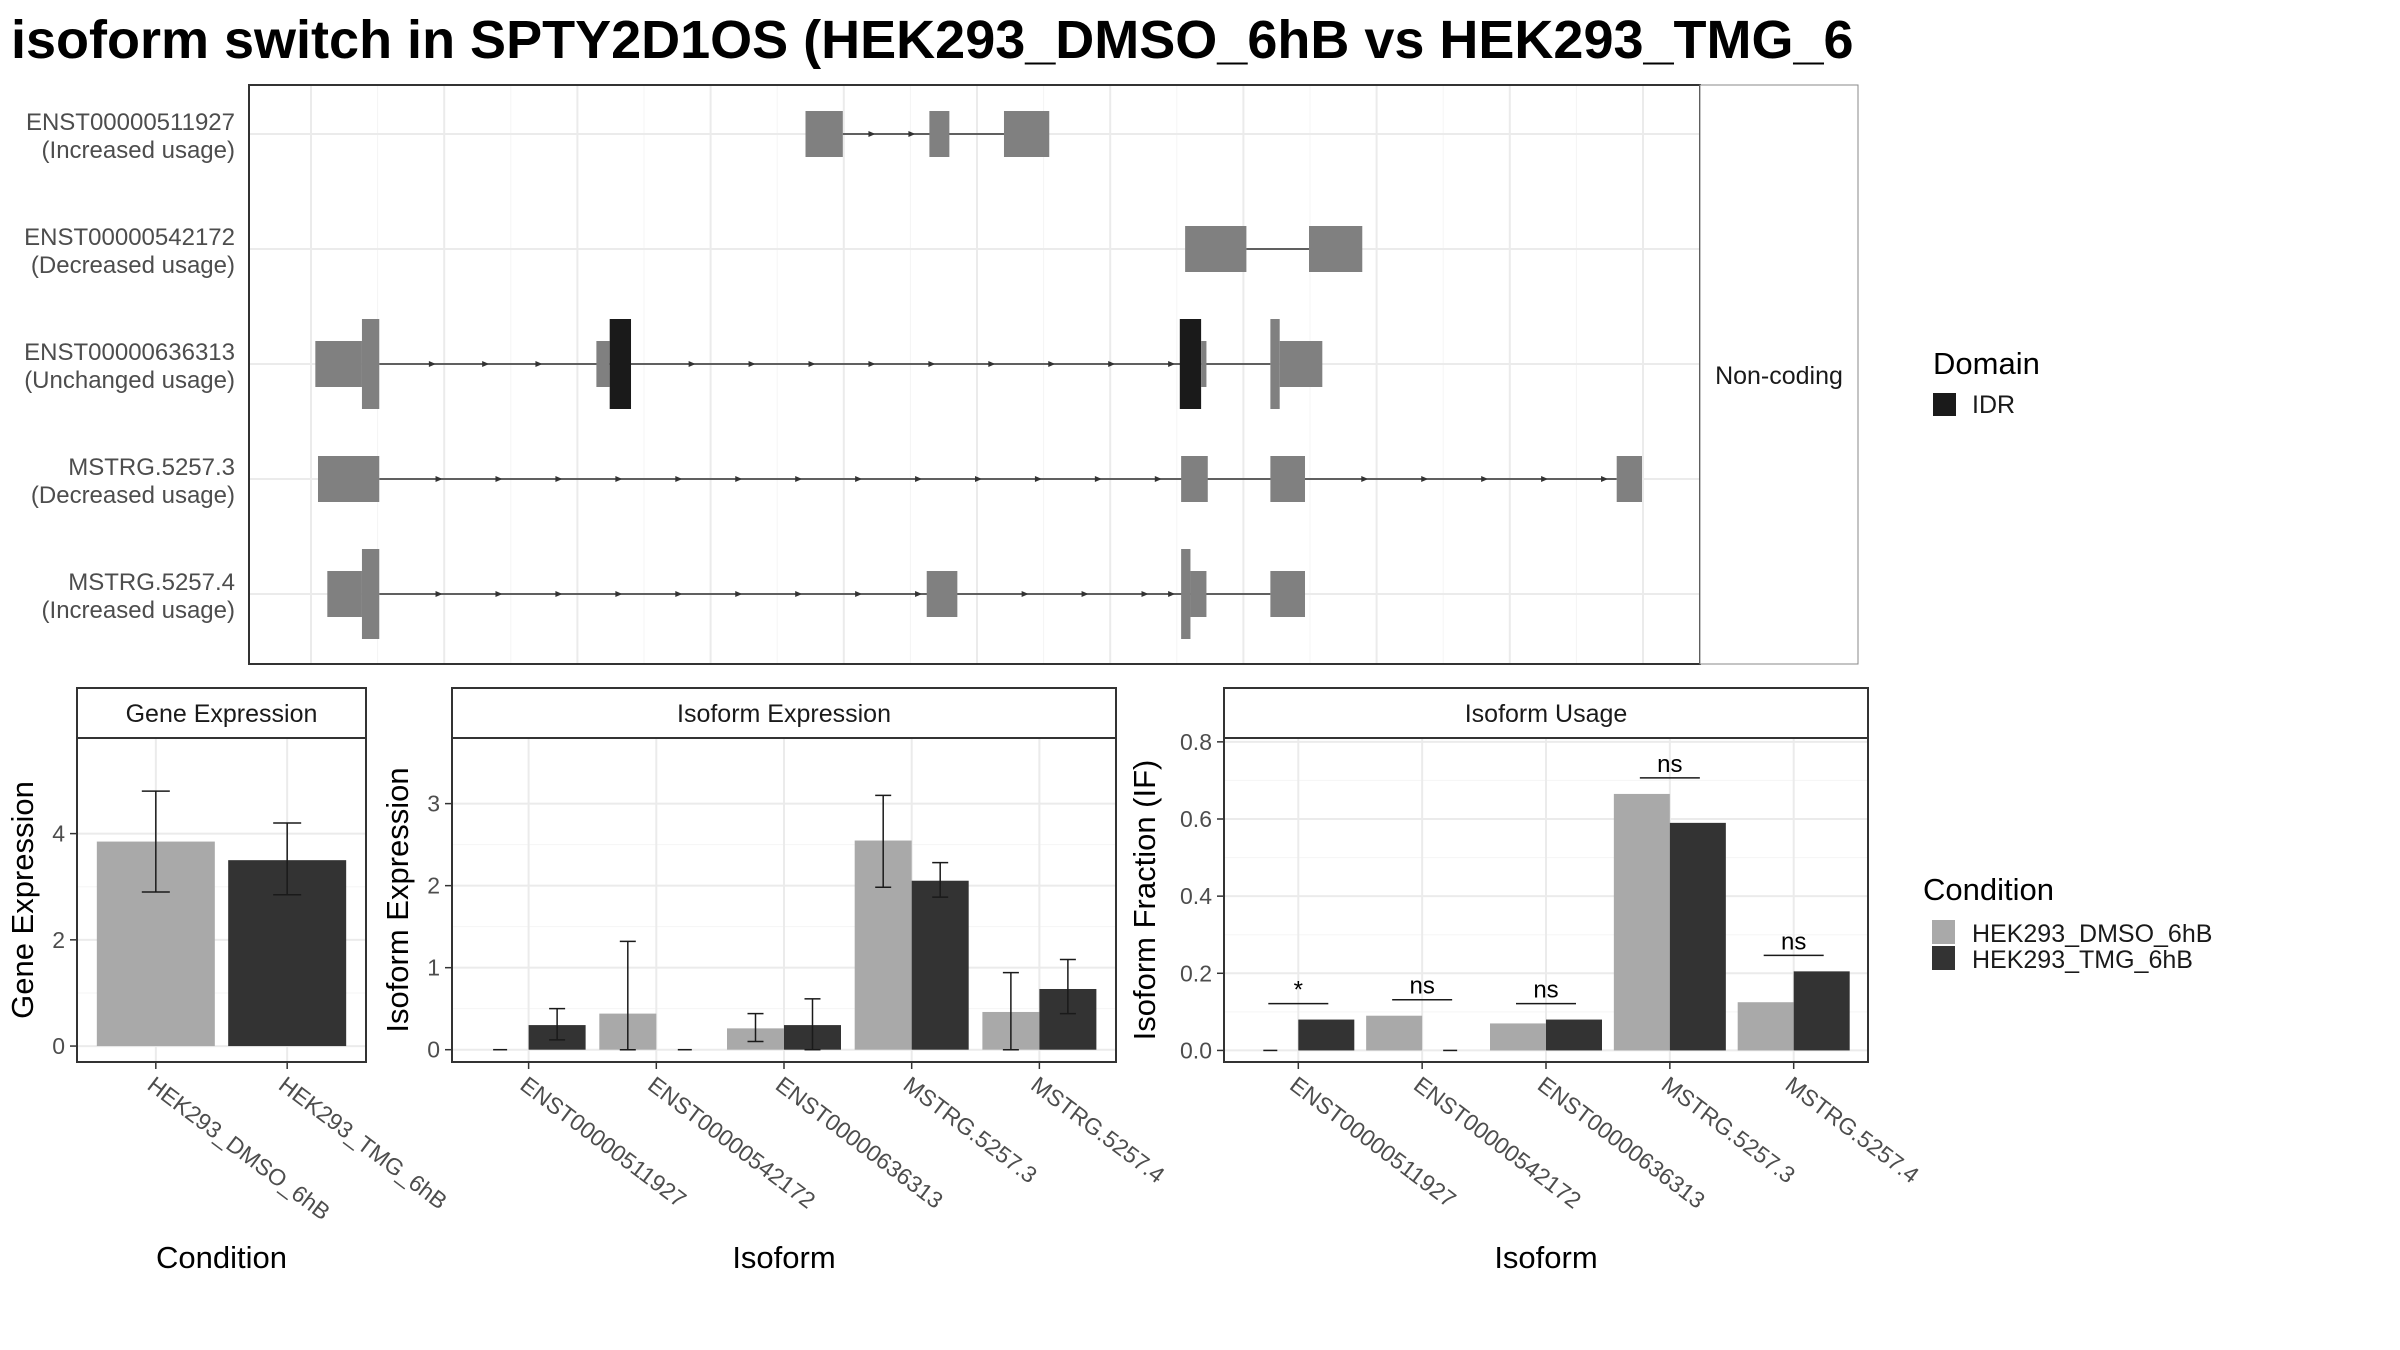 This screenshot has width=2400, height=1350. I want to click on transcript-name-label: ENST00000511927, so click(130, 122).